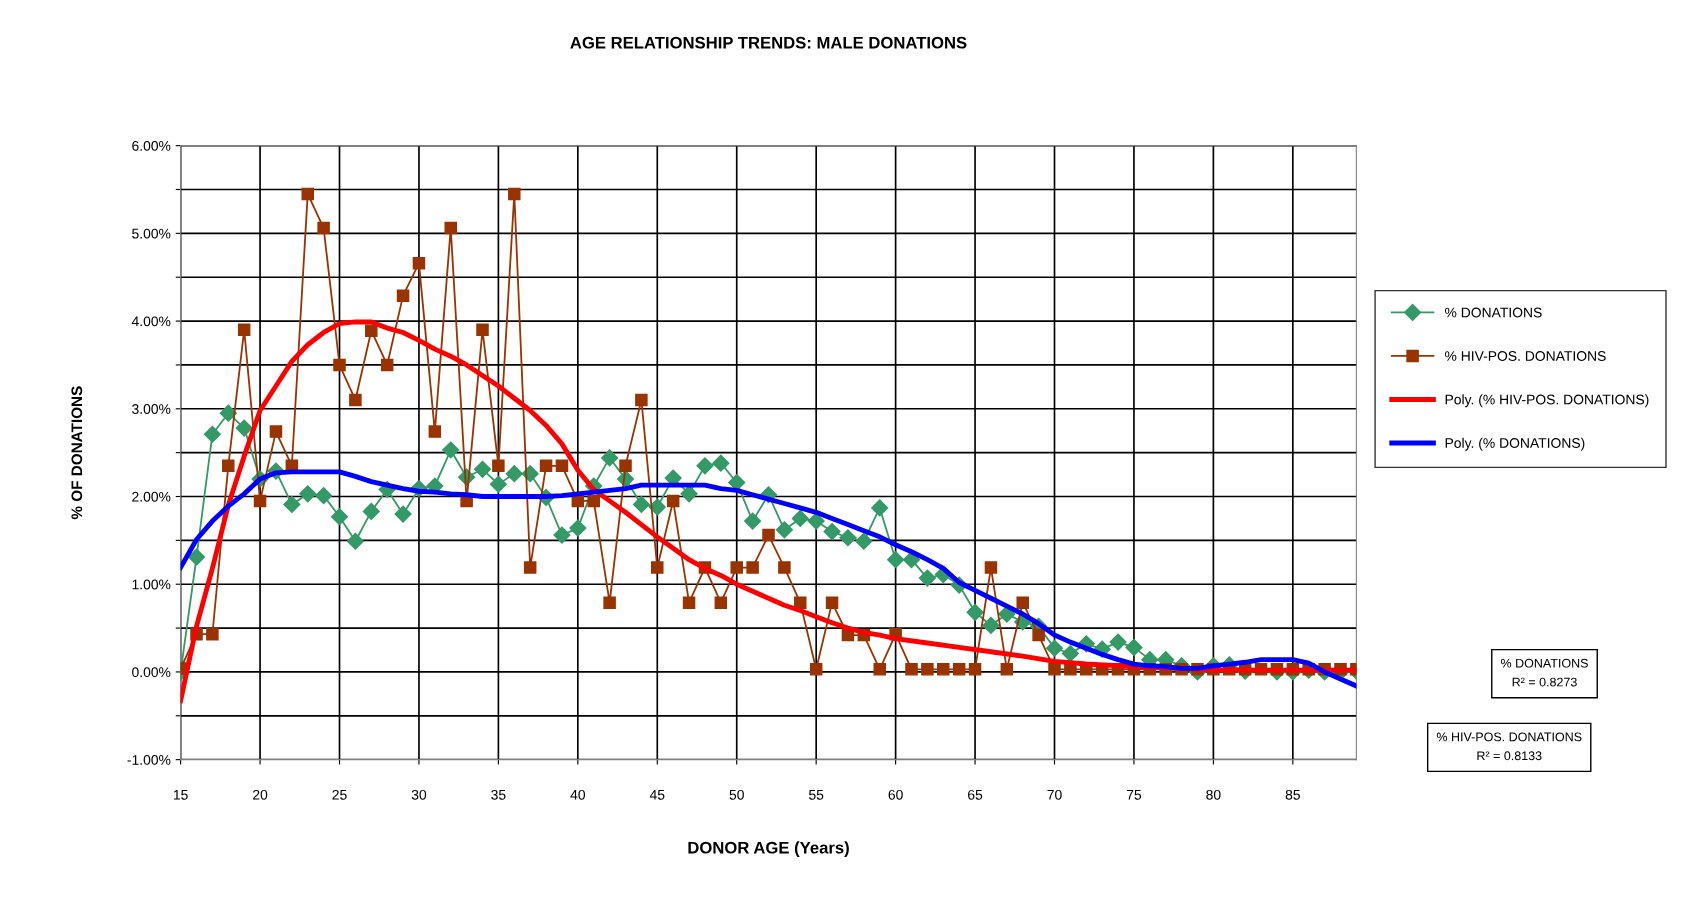 Image resolution: width=1704 pixels, height=899 pixels. I want to click on y-tick-label: 3.00%, so click(151, 409).